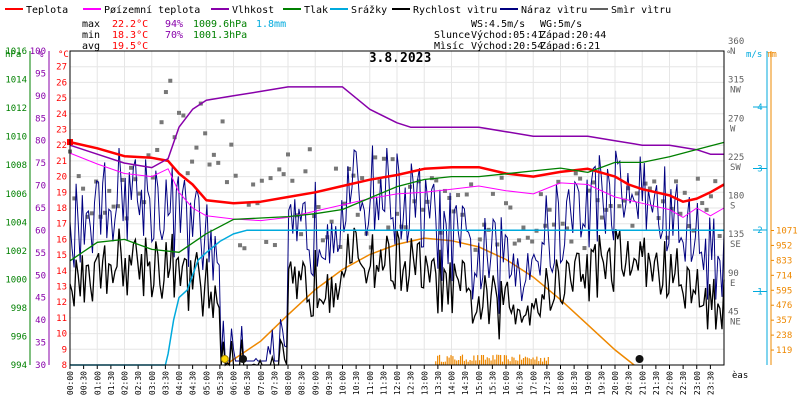 The image size is (800, 400). I want to click on dir-tick-compass: SW, so click(735, 168).